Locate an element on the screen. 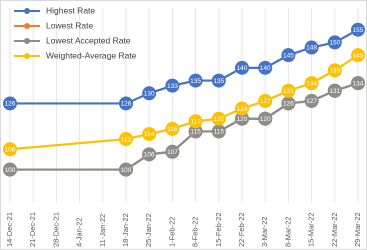 This screenshot has width=367, height=250. legend-label: Lowest Accepted Rate is located at coordinates (88, 40).